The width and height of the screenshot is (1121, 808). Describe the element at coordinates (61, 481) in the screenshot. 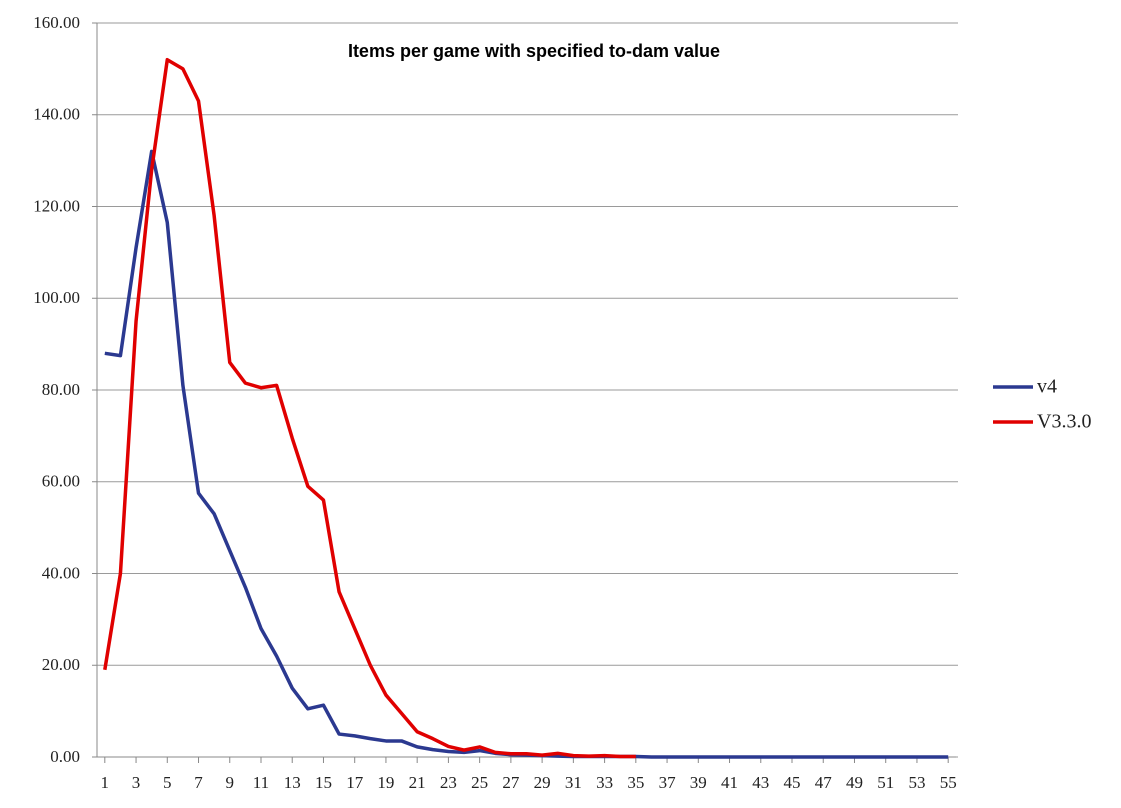

I see `y-tick-label: 60.00` at that location.